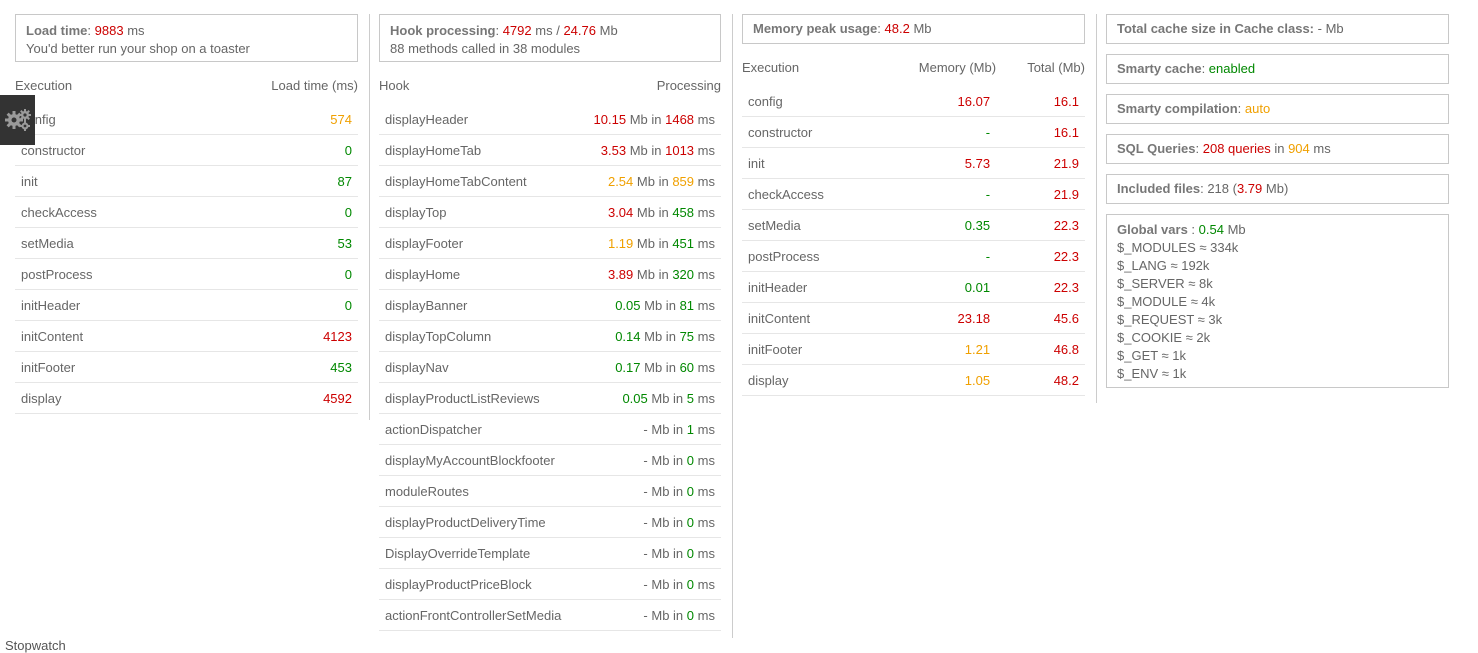 Image resolution: width=1478 pixels, height=653 pixels. Describe the element at coordinates (547, 30) in the screenshot. I see `hook-ms-unit: ms /` at that location.